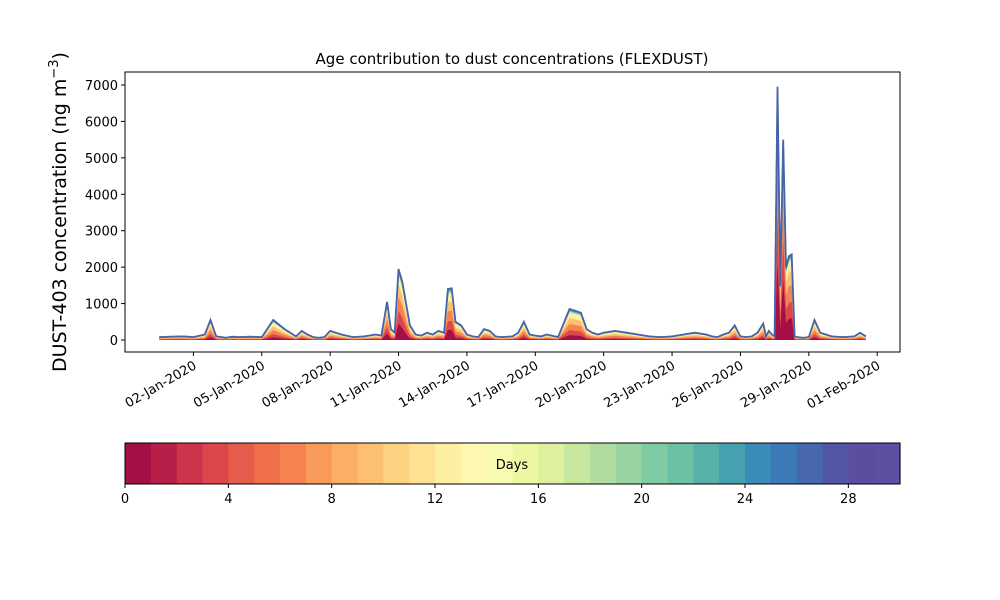 The width and height of the screenshot is (1000, 600). Describe the element at coordinates (101, 268) in the screenshot. I see `y-tick-label: 2000` at that location.